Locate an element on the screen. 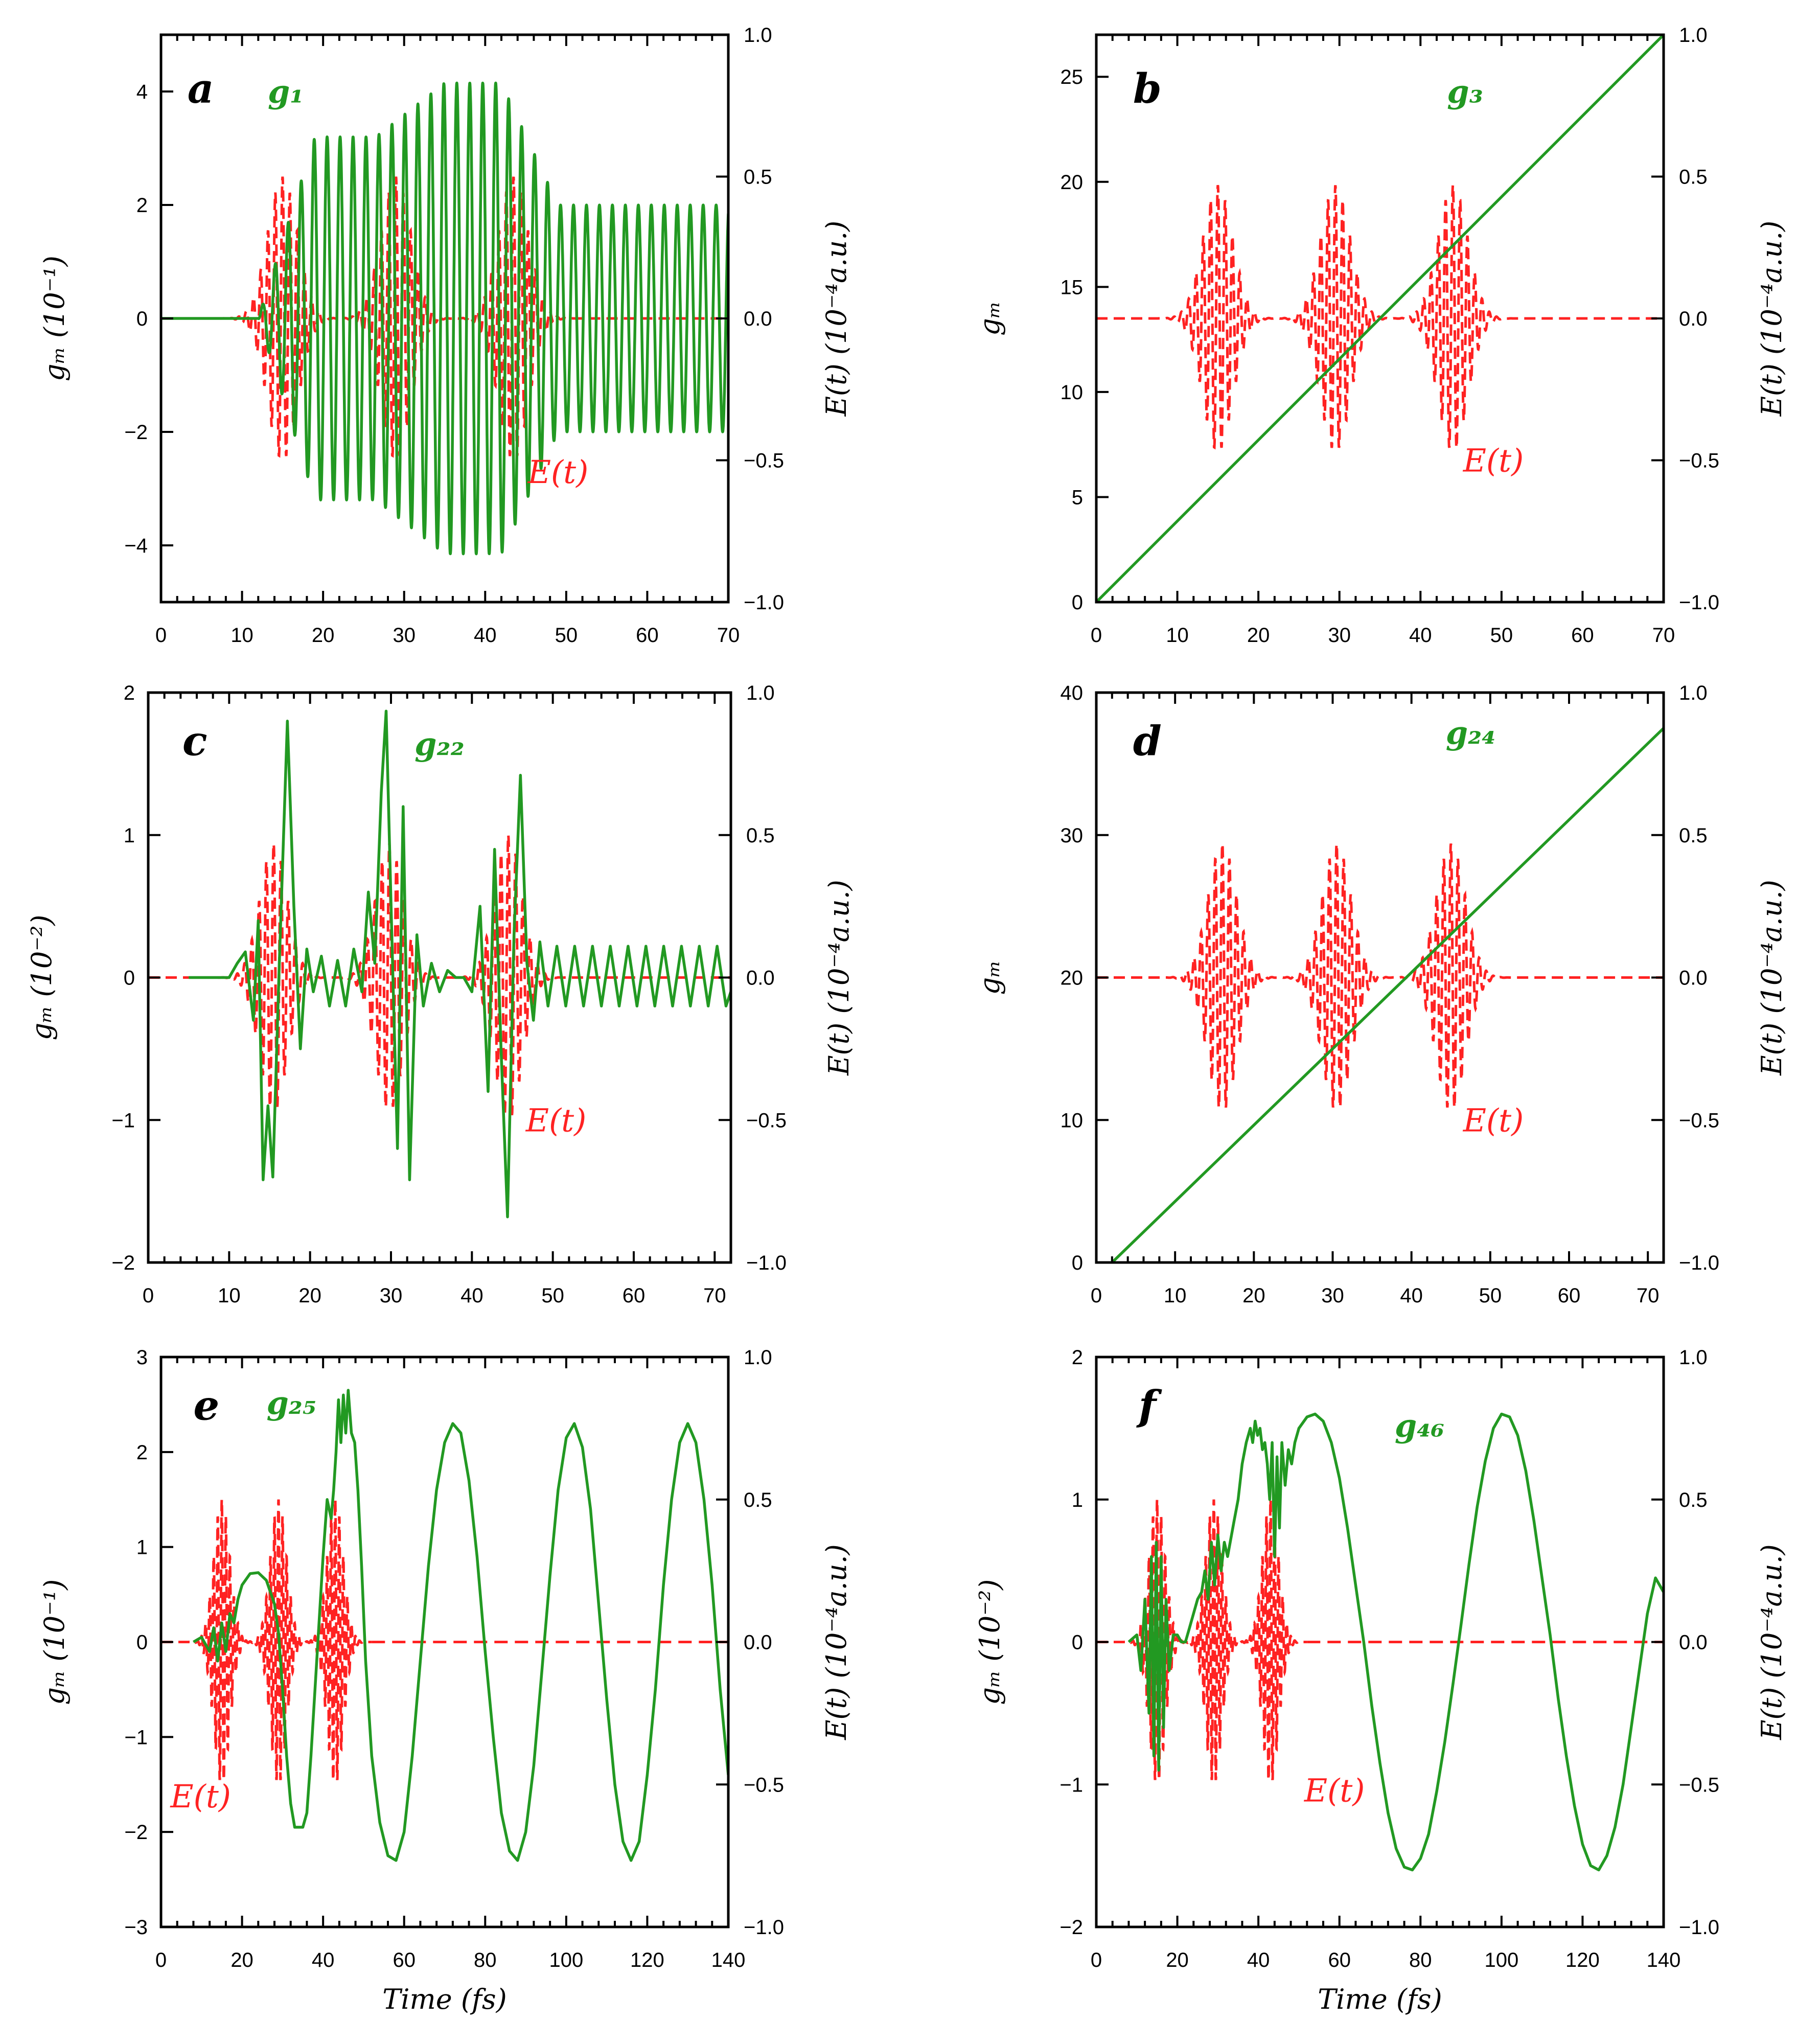  y-tick-label: 20 is located at coordinates (1072, 978).